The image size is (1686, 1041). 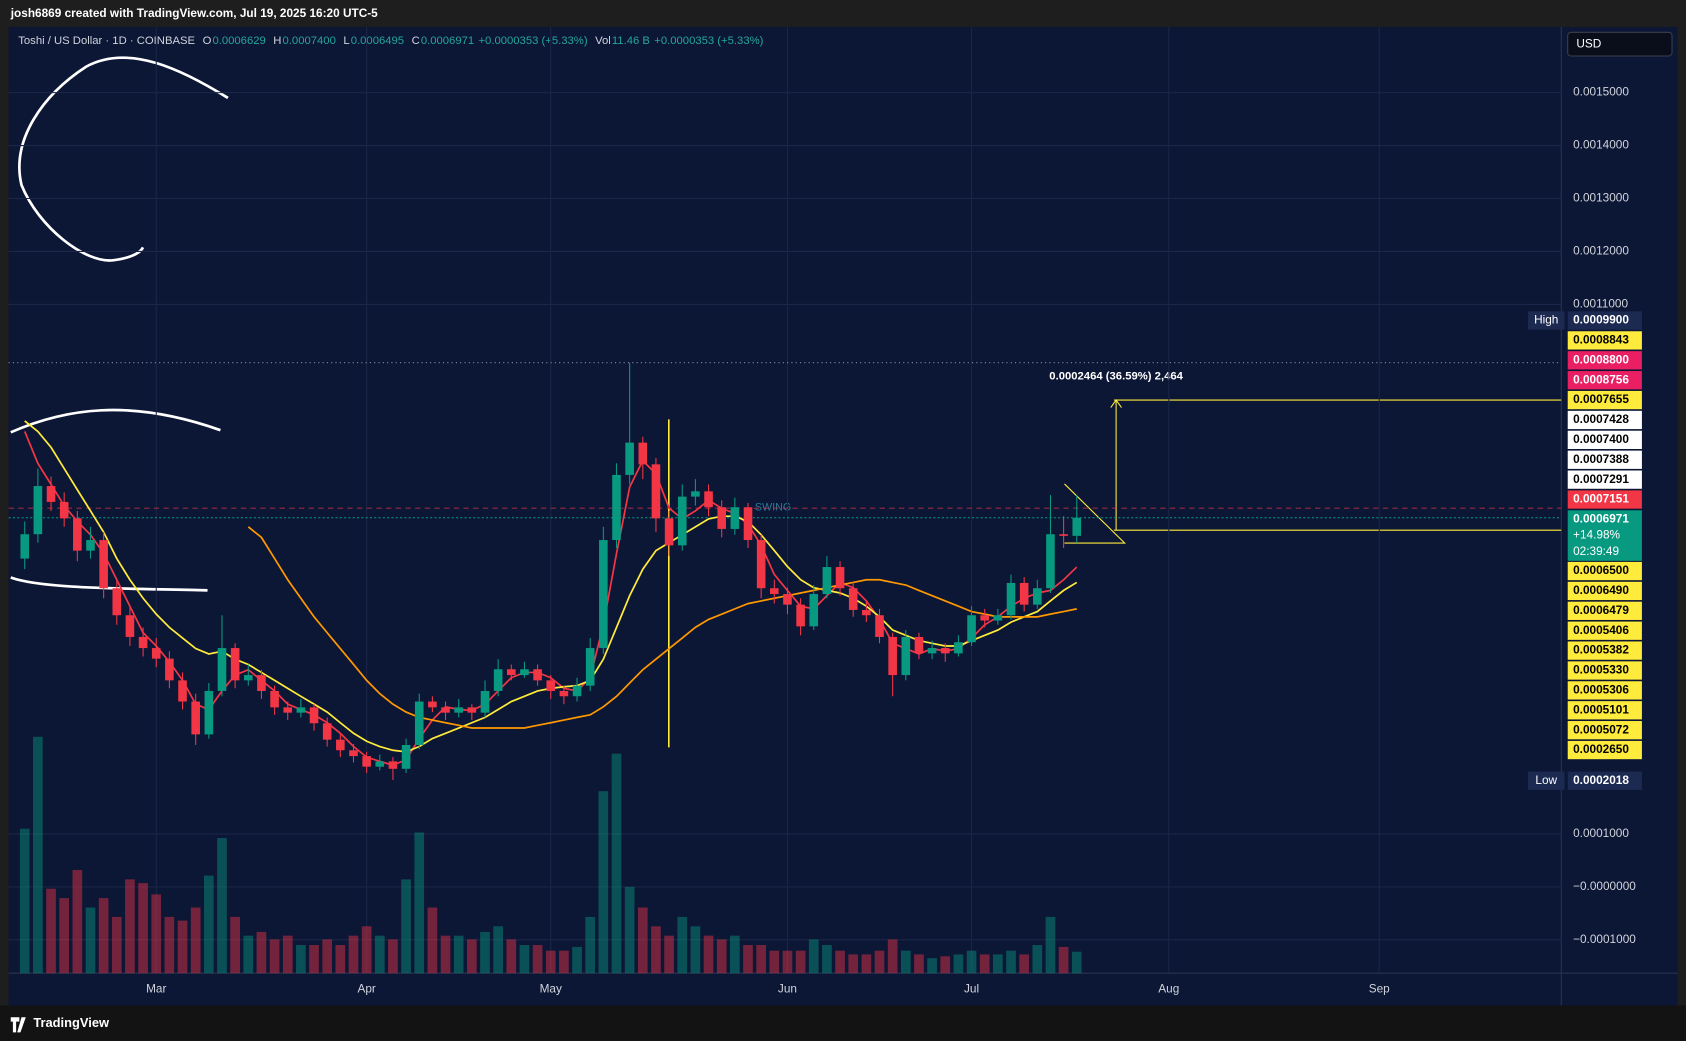 I want to click on y-tick-label: 0.0012000, so click(x=1601, y=251).